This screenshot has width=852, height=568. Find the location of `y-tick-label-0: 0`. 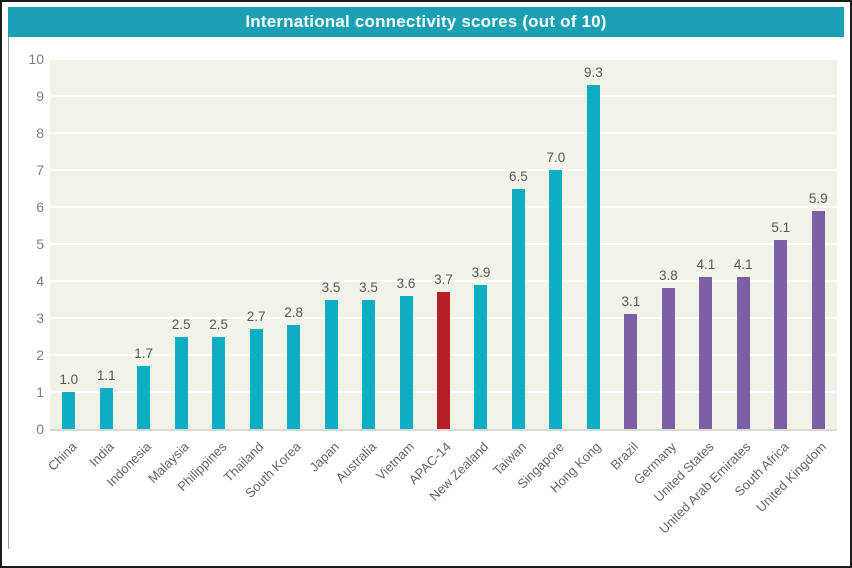

y-tick-label-0: 0 is located at coordinates (40, 429).